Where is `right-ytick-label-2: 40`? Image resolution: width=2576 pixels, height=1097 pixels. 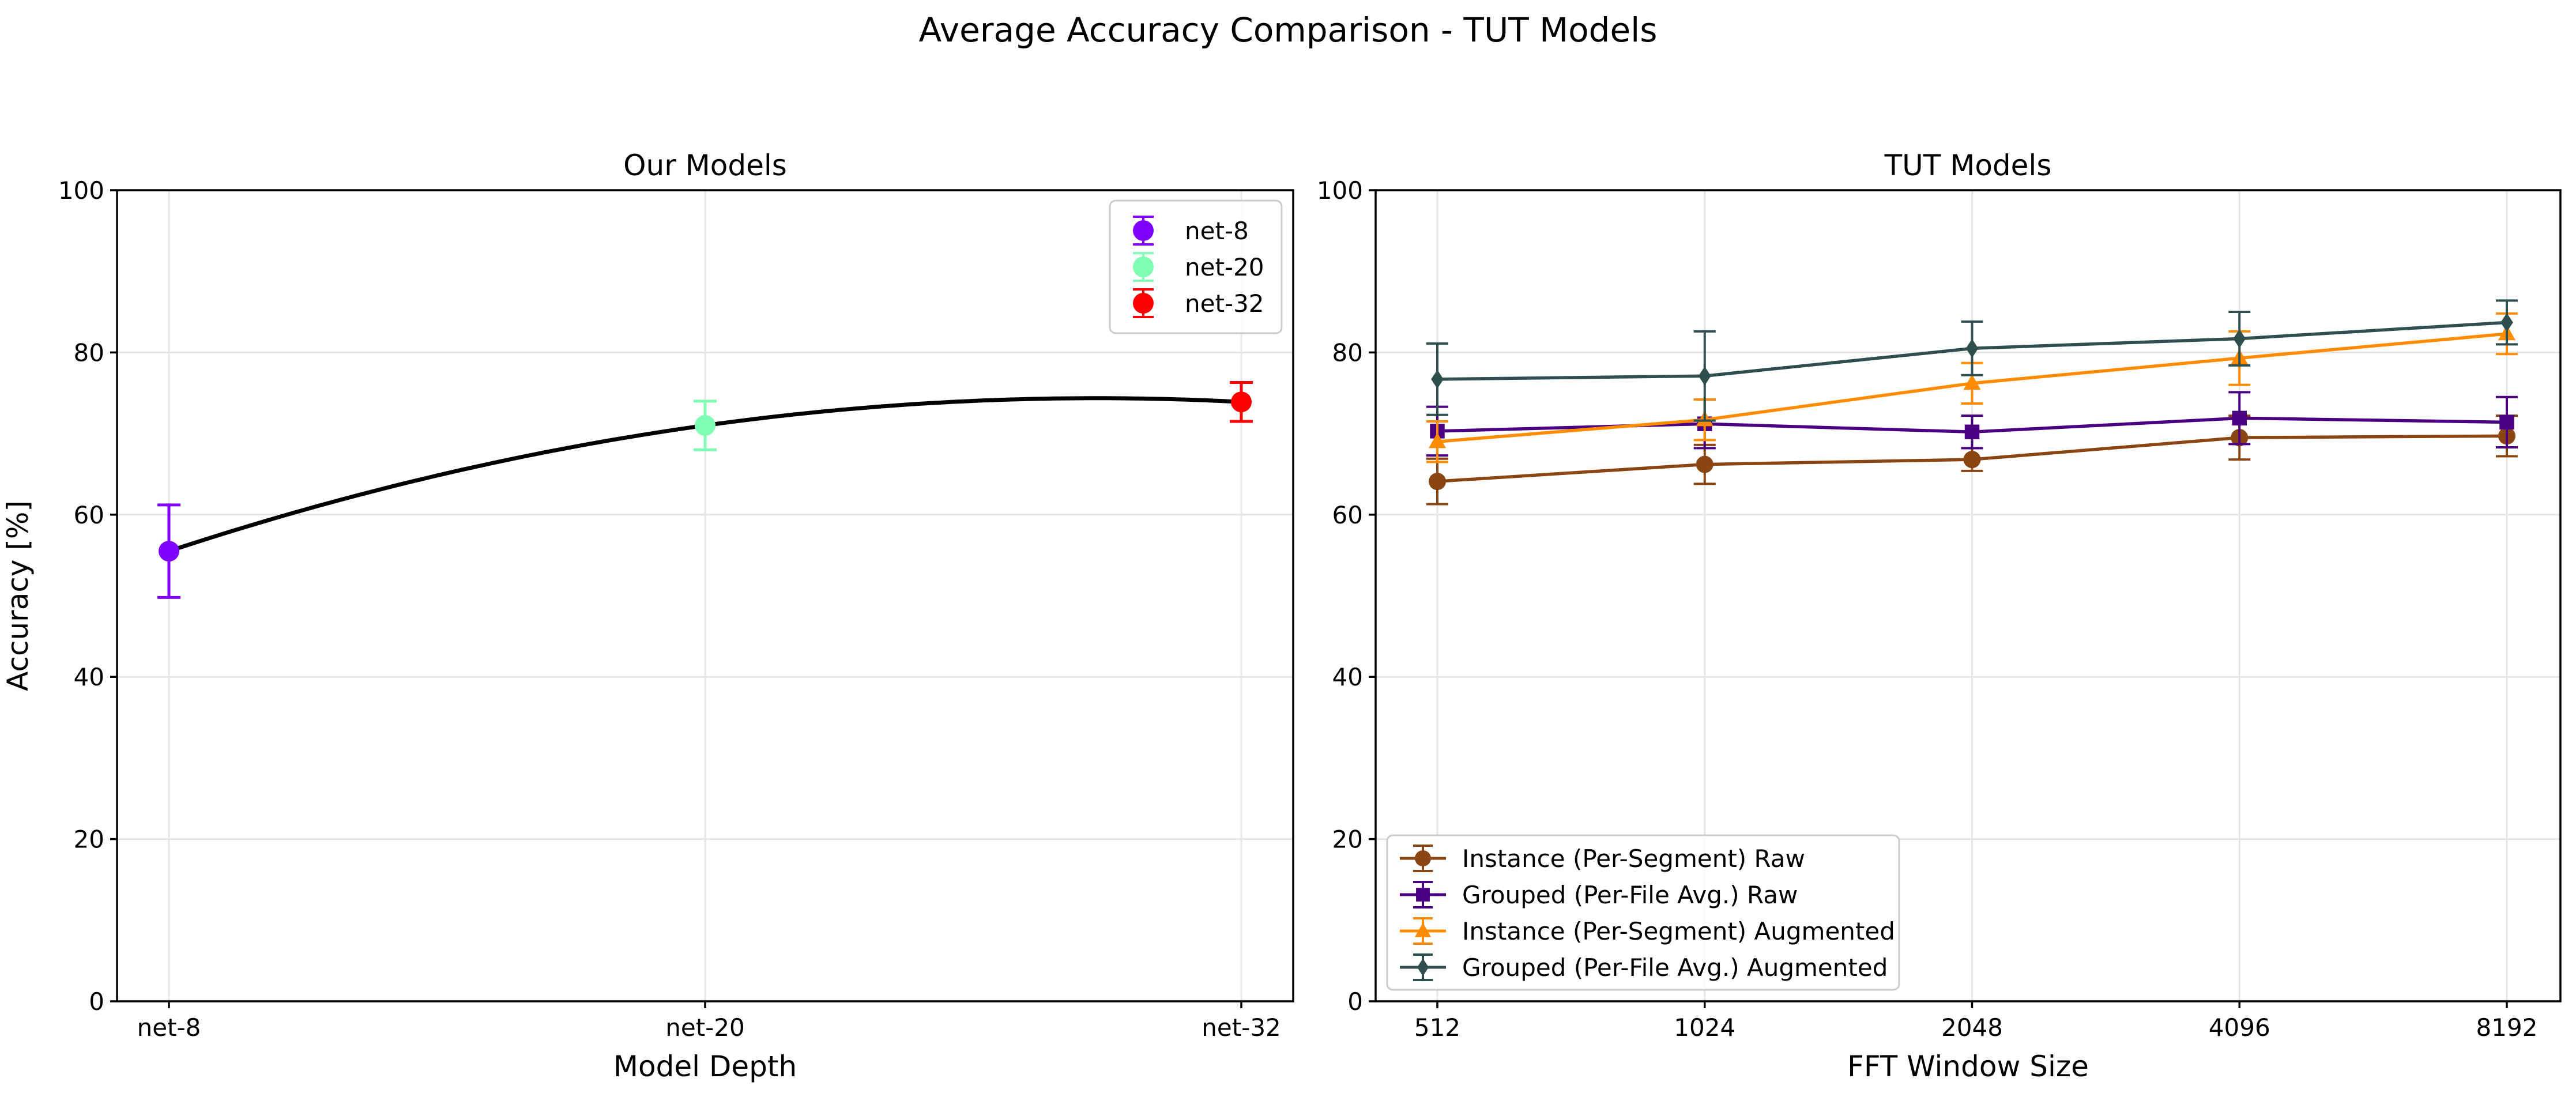 right-ytick-label-2: 40 is located at coordinates (1347, 677).